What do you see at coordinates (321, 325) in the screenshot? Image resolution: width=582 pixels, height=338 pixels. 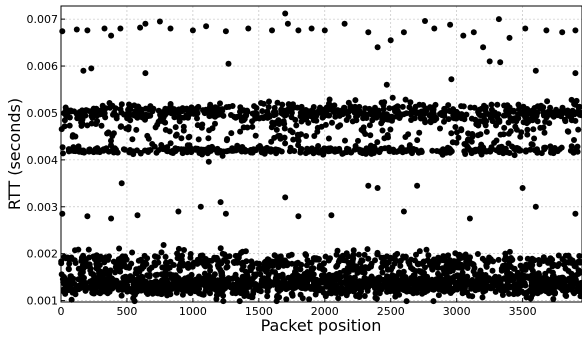 I see `x-axis-title: Packet position` at bounding box center [321, 325].